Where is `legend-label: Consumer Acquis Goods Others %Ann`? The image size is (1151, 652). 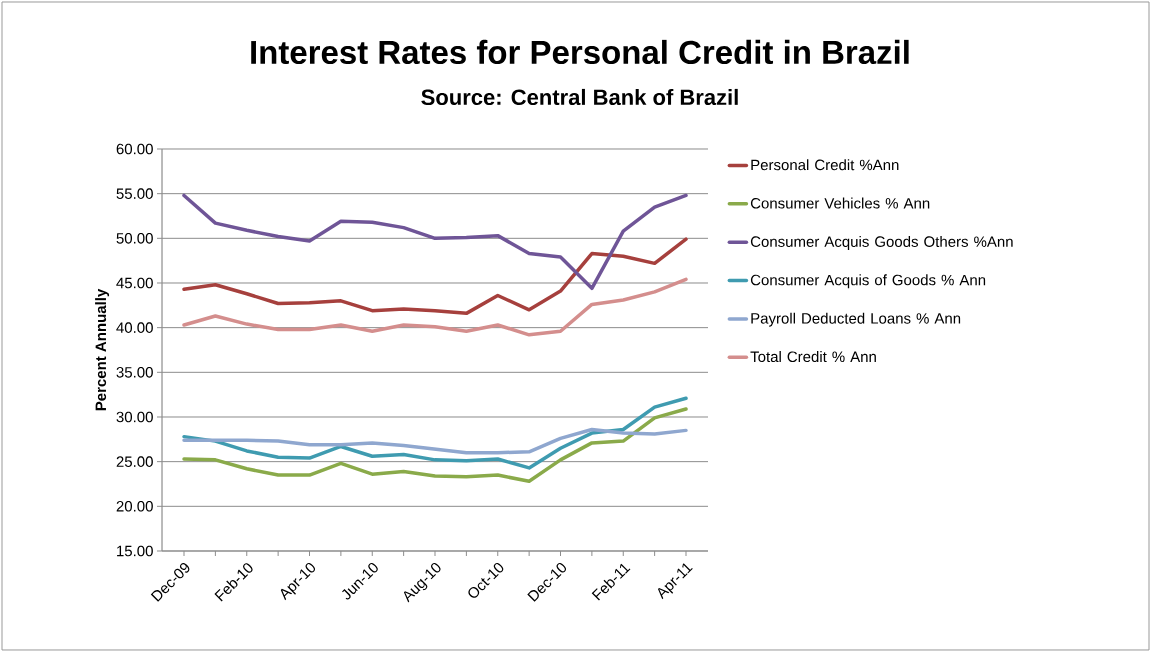
legend-label: Consumer Acquis Goods Others %Ann is located at coordinates (881, 242).